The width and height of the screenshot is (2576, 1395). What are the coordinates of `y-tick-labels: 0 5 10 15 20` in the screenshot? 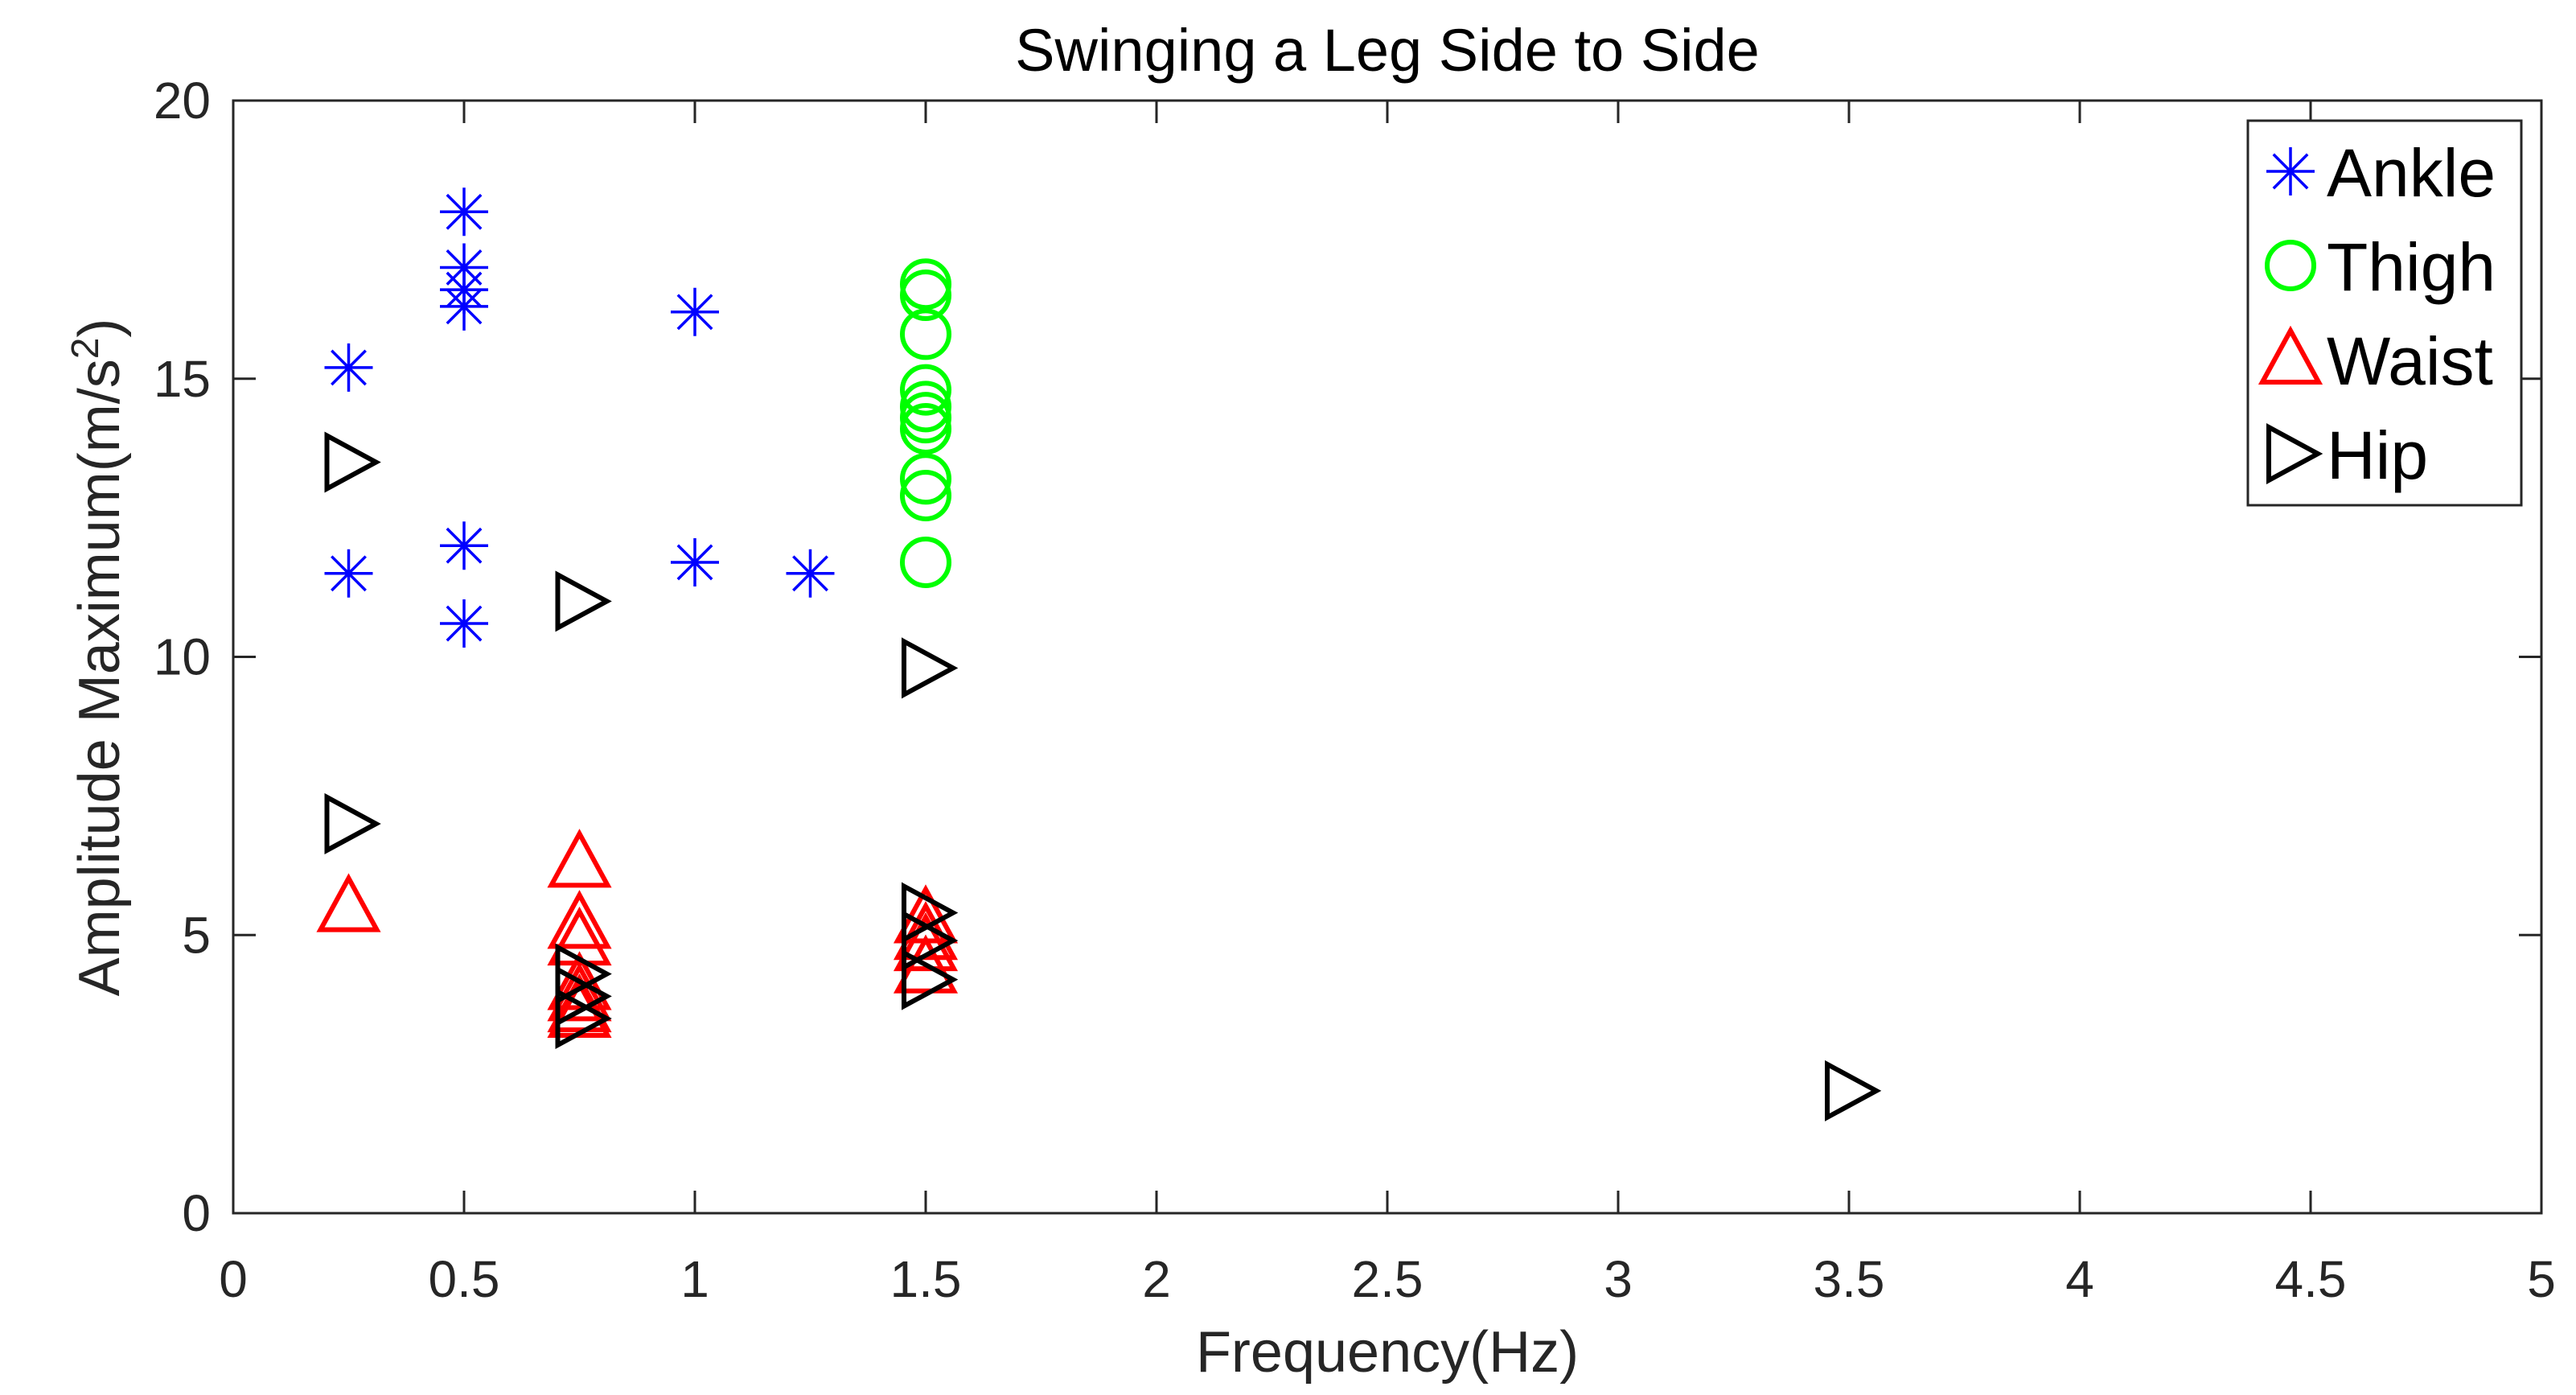 It's located at (182, 657).